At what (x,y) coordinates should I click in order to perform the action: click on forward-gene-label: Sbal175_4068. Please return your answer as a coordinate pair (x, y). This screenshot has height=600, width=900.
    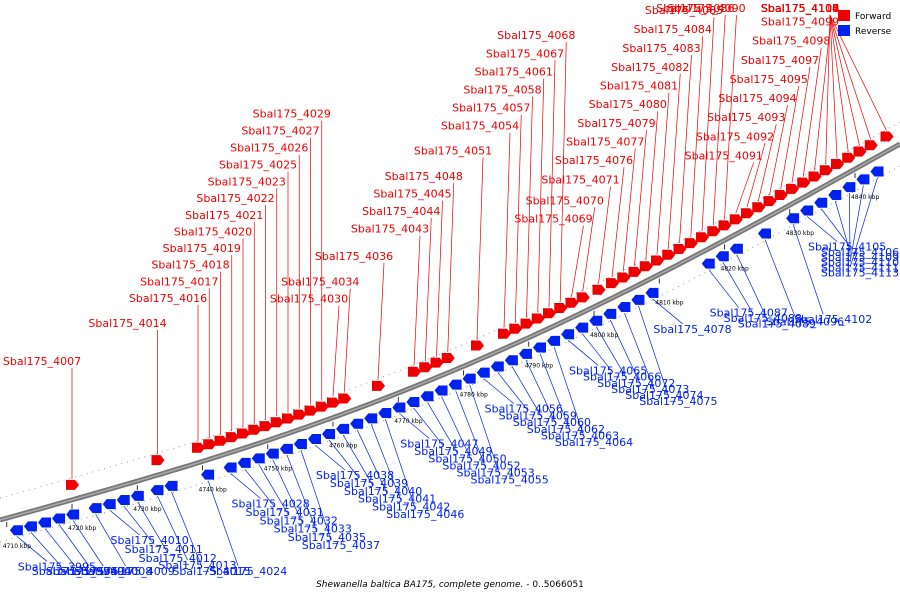
    Looking at the image, I should click on (536, 35).